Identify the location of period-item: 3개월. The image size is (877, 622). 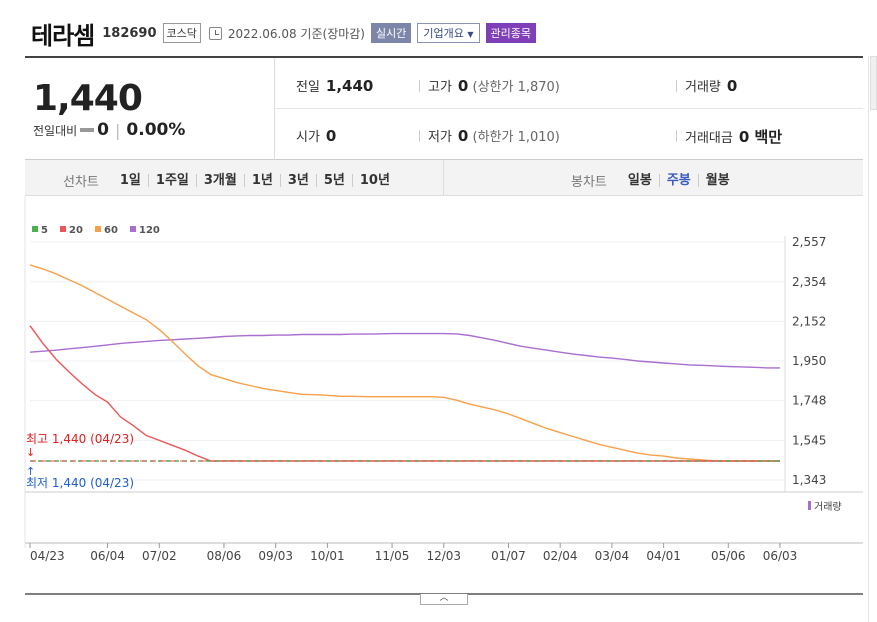
(219, 180).